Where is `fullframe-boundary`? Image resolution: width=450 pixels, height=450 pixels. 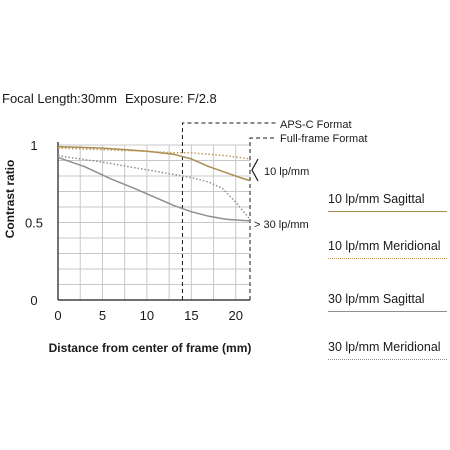 fullframe-boundary is located at coordinates (262, 218).